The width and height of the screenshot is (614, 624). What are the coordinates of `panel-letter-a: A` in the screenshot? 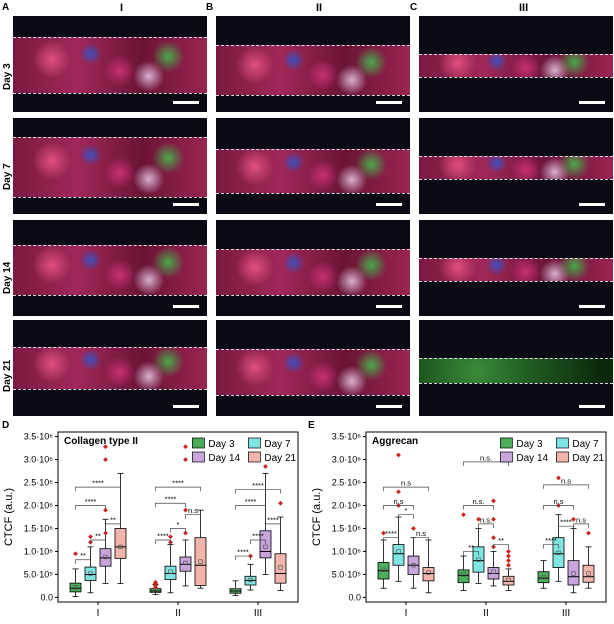 It's located at (6, 7).